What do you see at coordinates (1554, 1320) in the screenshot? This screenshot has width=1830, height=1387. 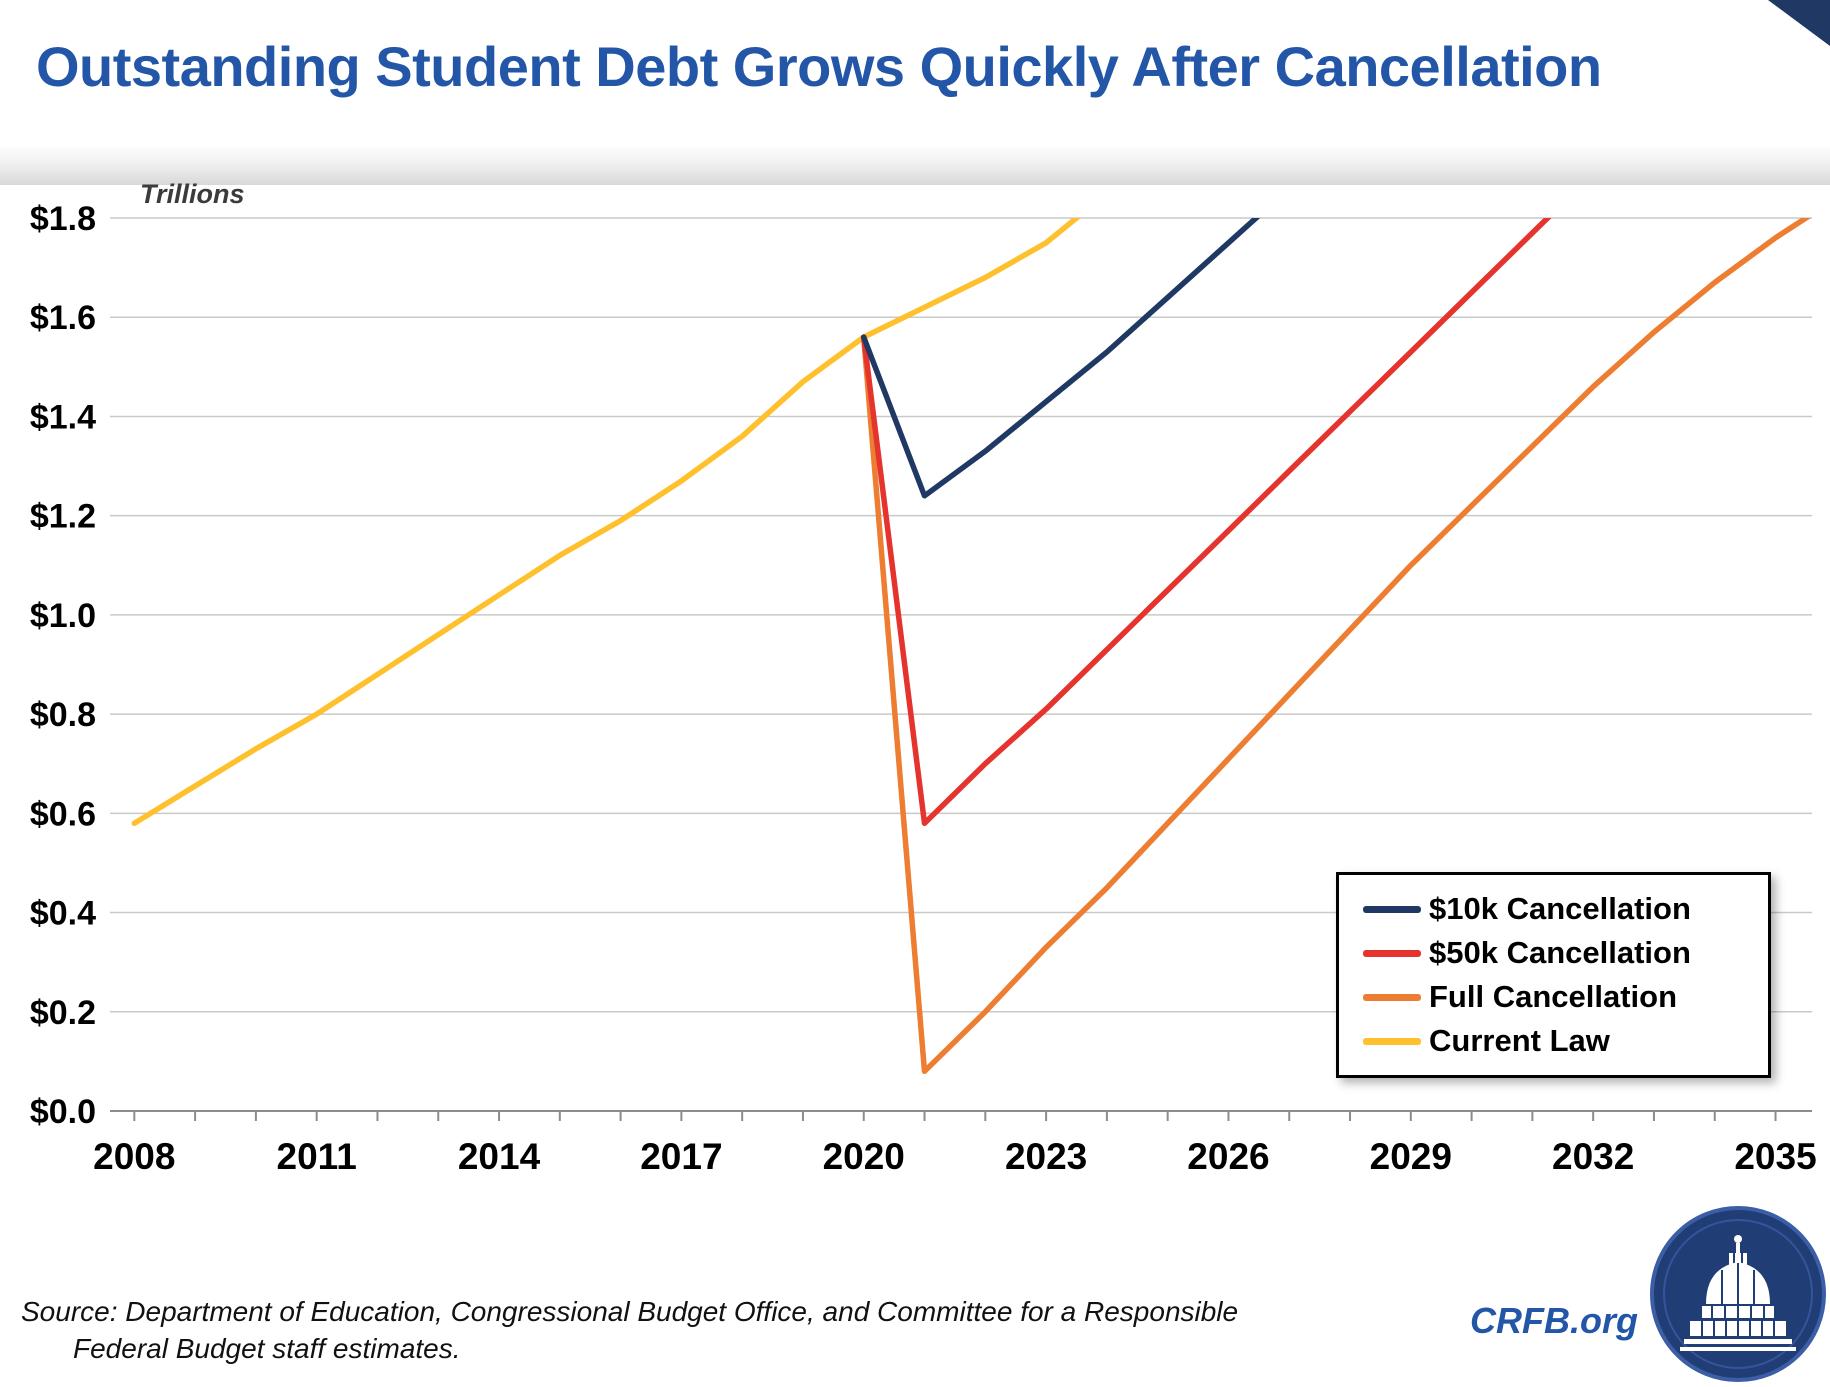 I see `crfb-site-label: CRFB.org` at bounding box center [1554, 1320].